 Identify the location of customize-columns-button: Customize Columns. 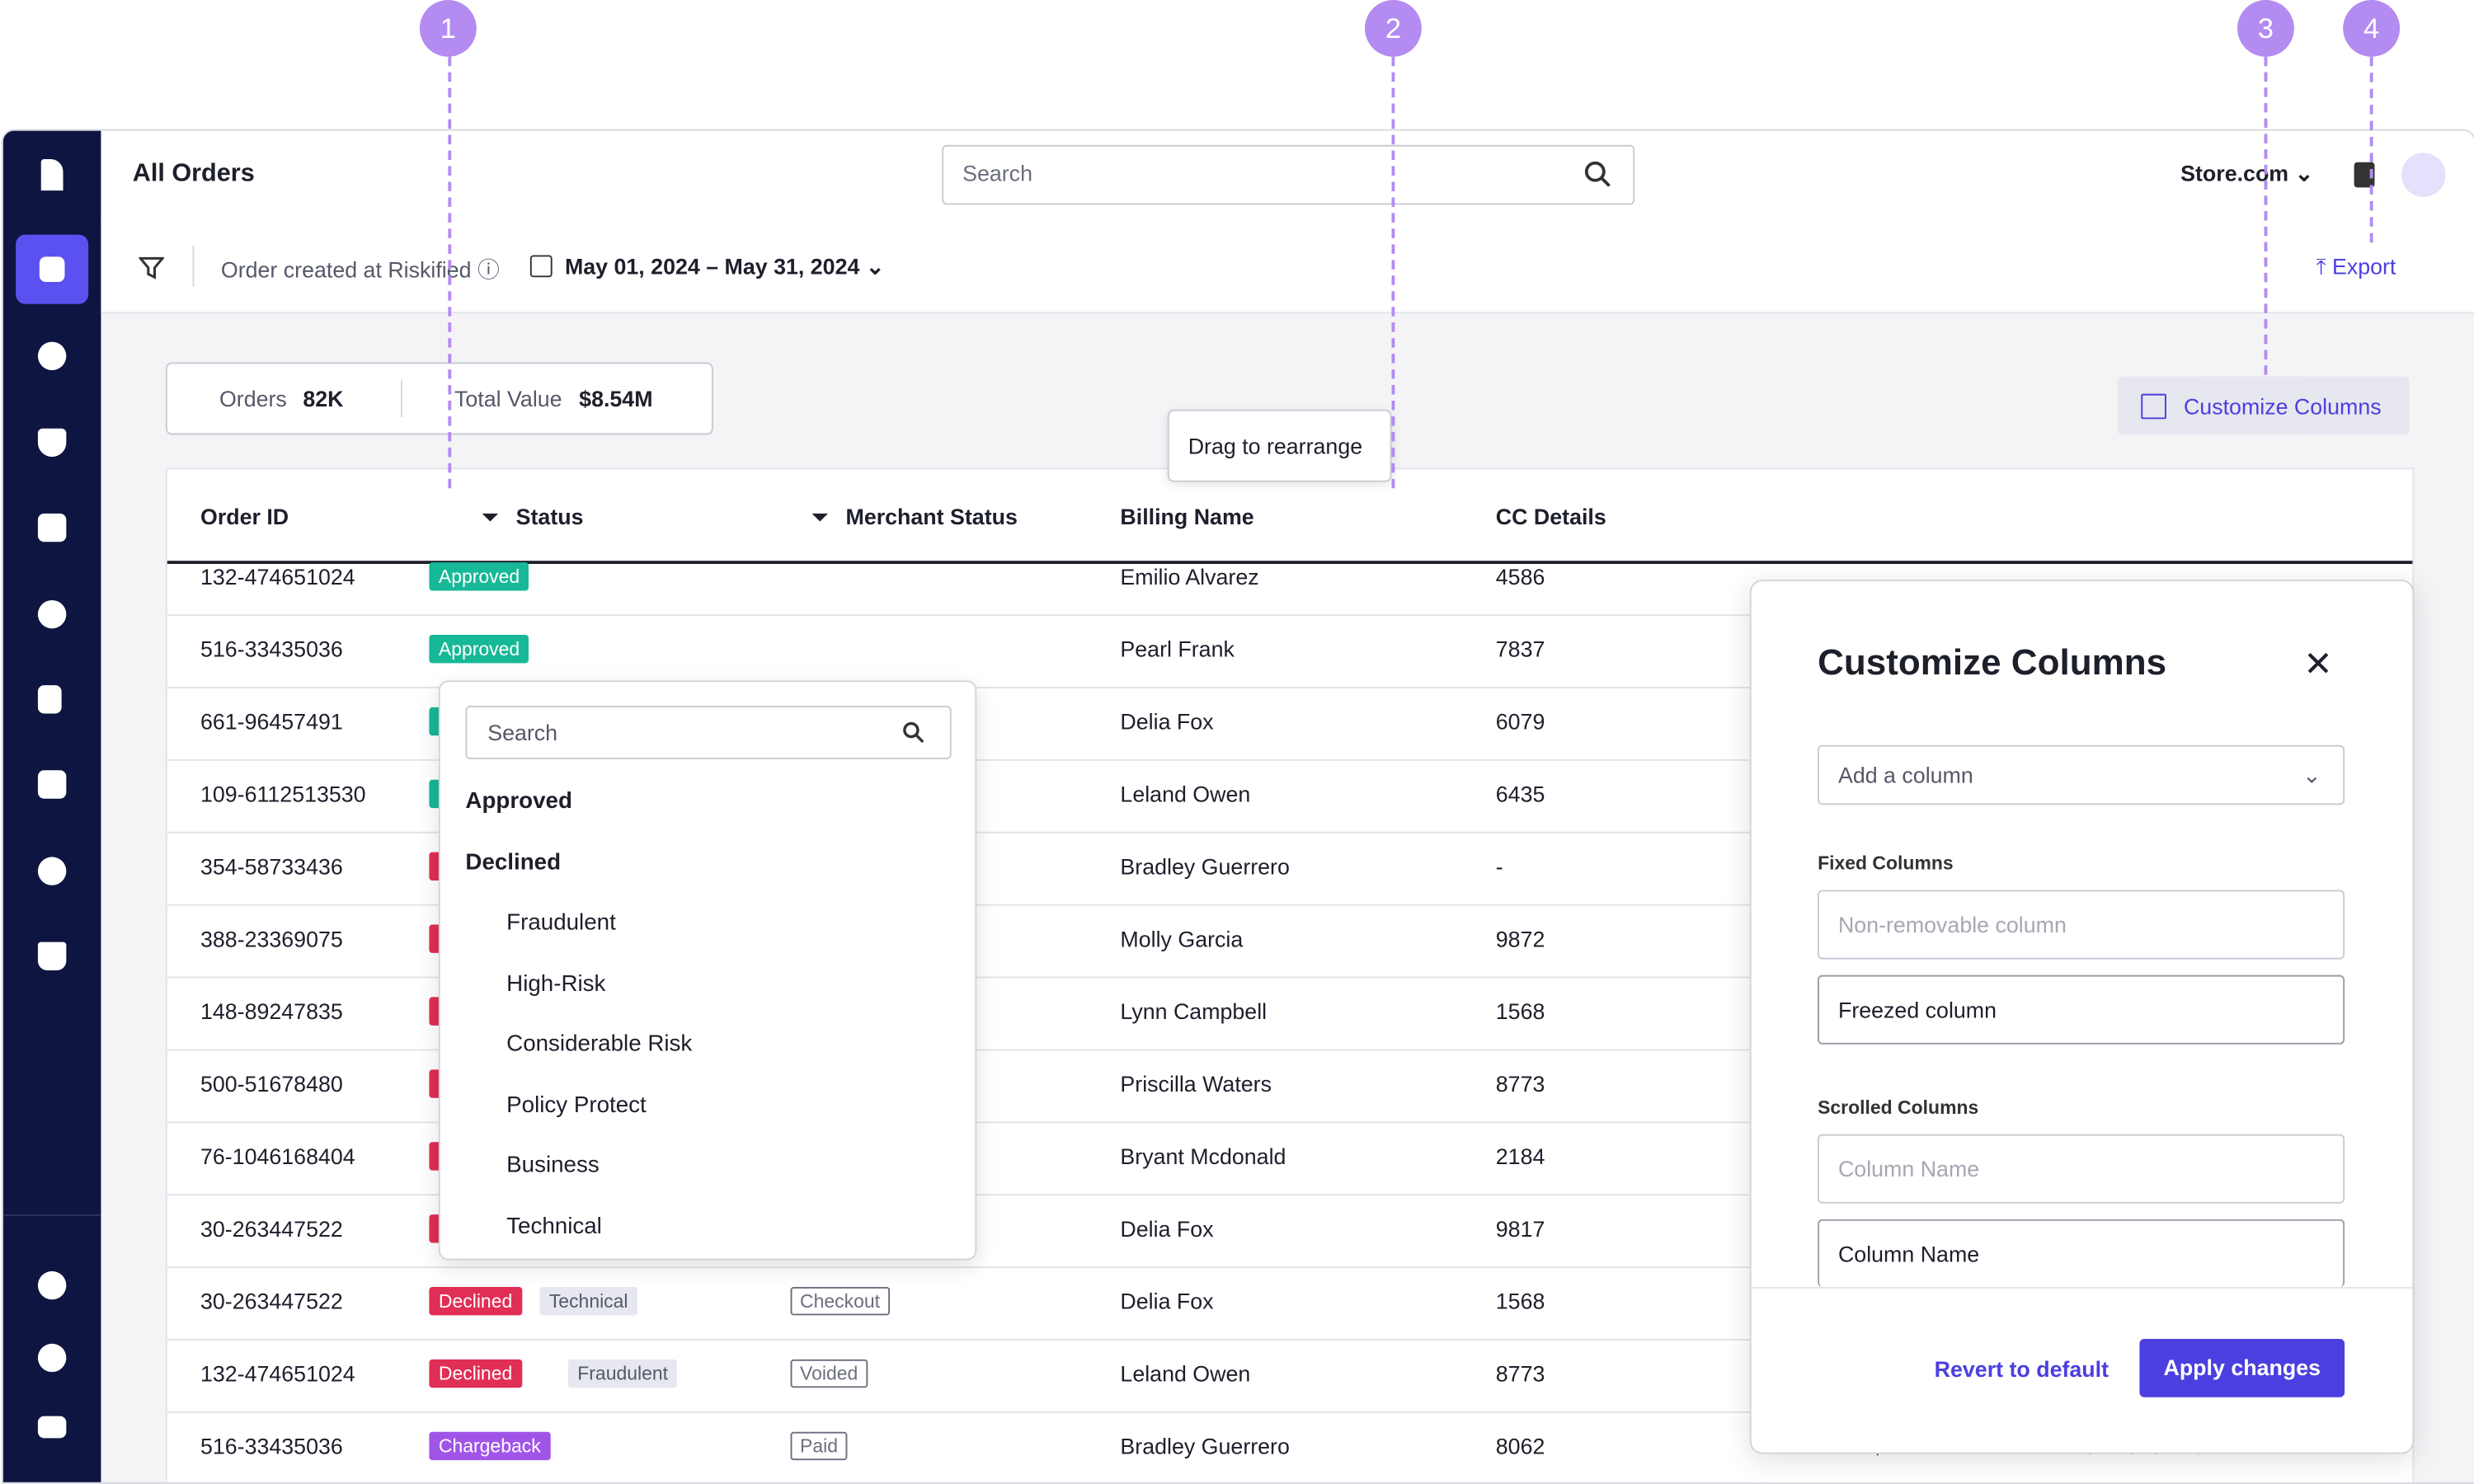
(2263, 405).